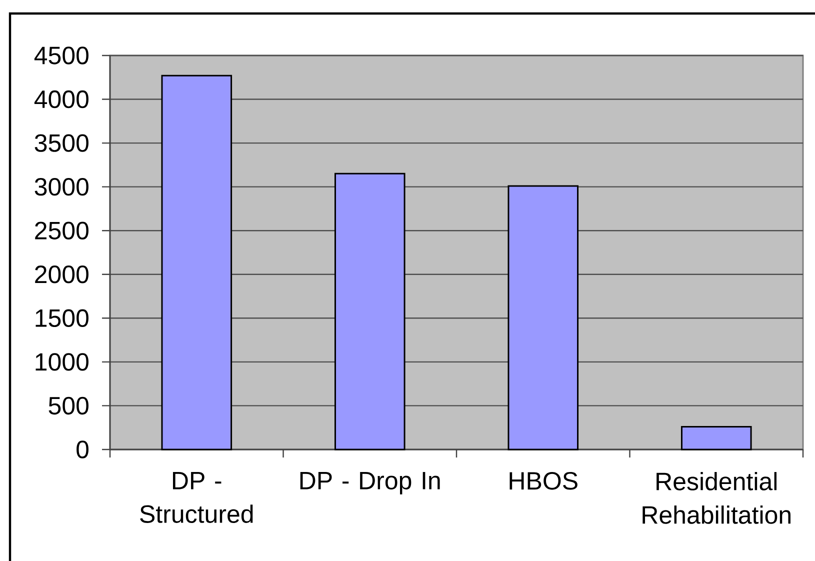 This screenshot has height=561, width=815. Describe the element at coordinates (196, 497) in the screenshot. I see `x-tick-label: DP - Structured` at that location.